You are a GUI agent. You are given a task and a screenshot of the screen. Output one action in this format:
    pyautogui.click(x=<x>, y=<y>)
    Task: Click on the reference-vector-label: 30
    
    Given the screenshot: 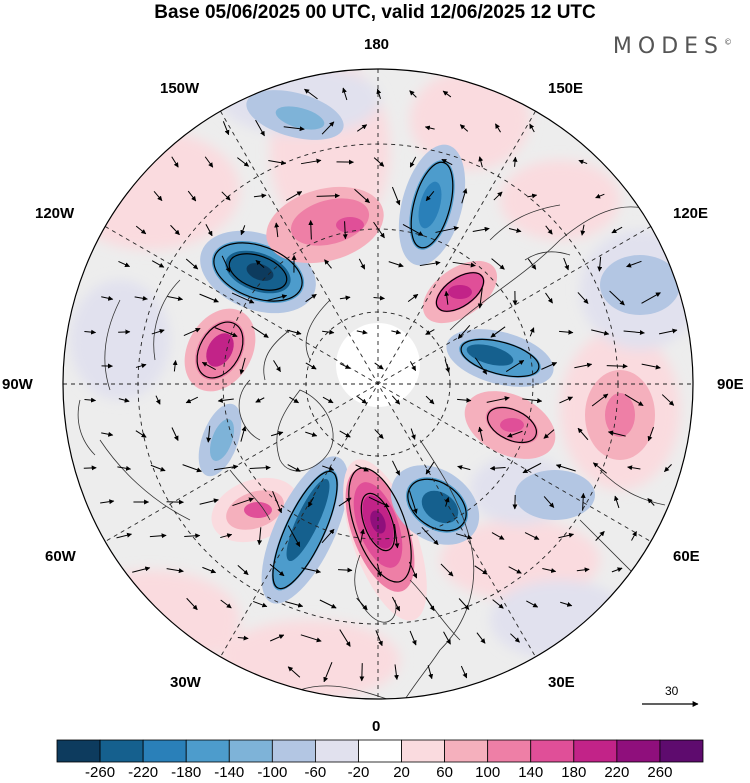 What is the action you would take?
    pyautogui.click(x=672, y=691)
    